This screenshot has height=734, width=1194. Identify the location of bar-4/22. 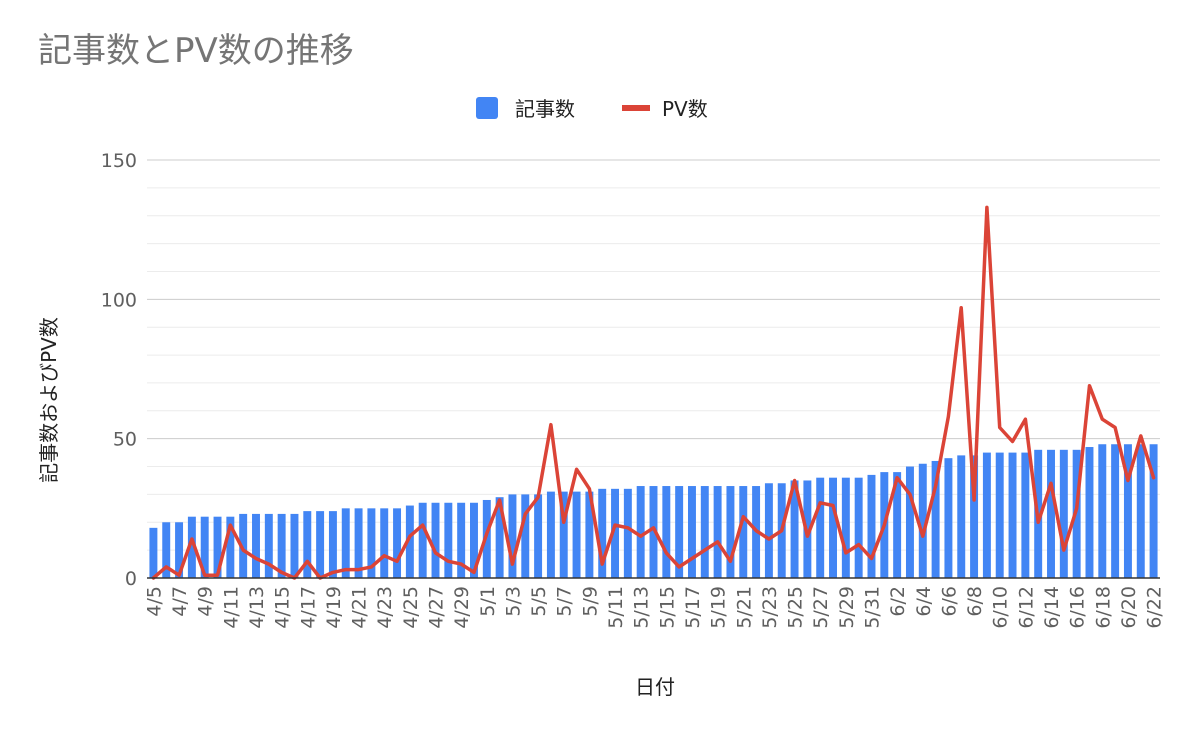
(371, 543).